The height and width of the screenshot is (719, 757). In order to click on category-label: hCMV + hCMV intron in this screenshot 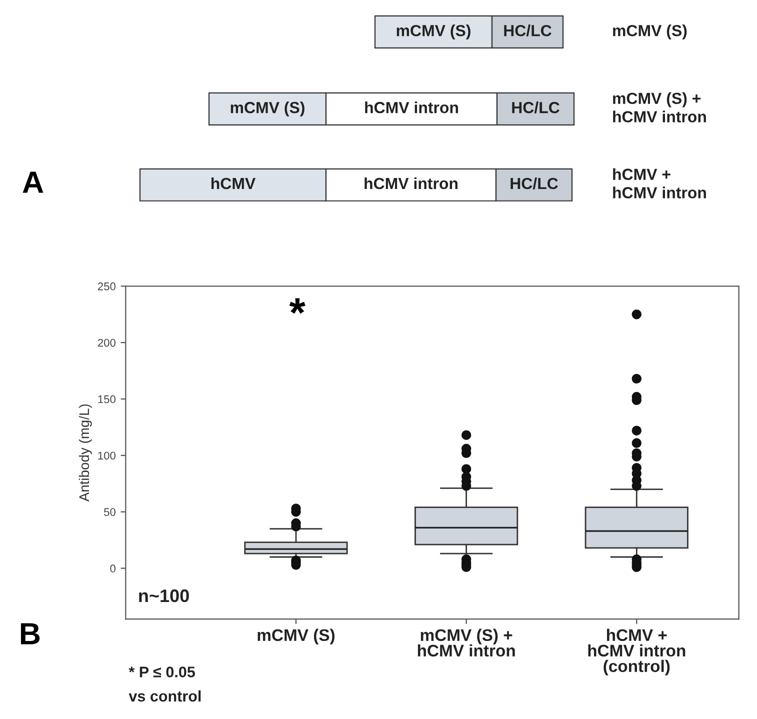, I will do `click(659, 183)`.